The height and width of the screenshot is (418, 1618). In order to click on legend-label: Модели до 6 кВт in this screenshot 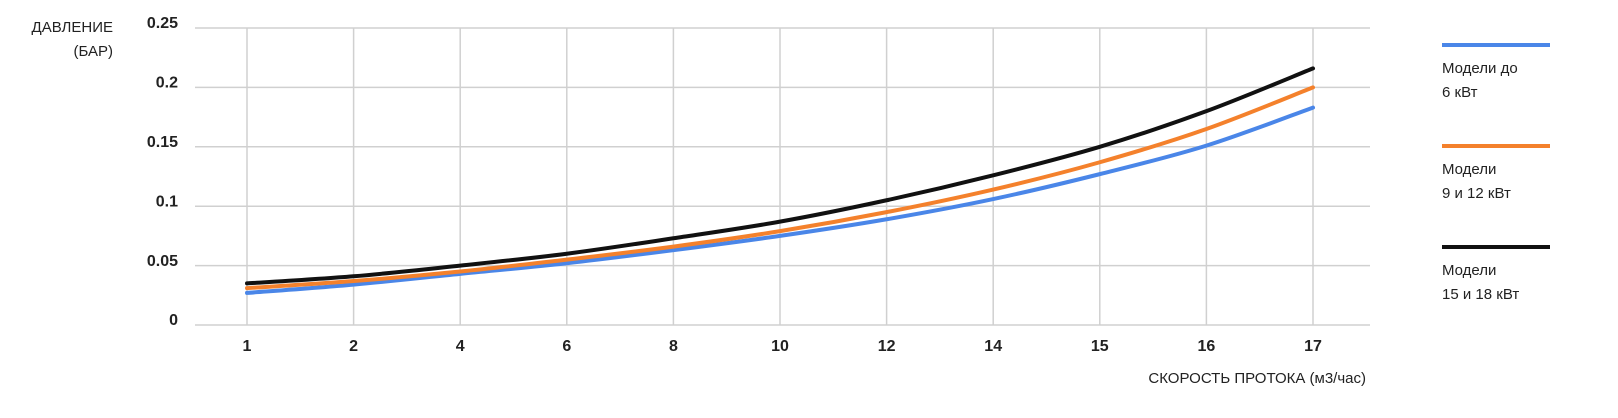, I will do `click(1480, 80)`.